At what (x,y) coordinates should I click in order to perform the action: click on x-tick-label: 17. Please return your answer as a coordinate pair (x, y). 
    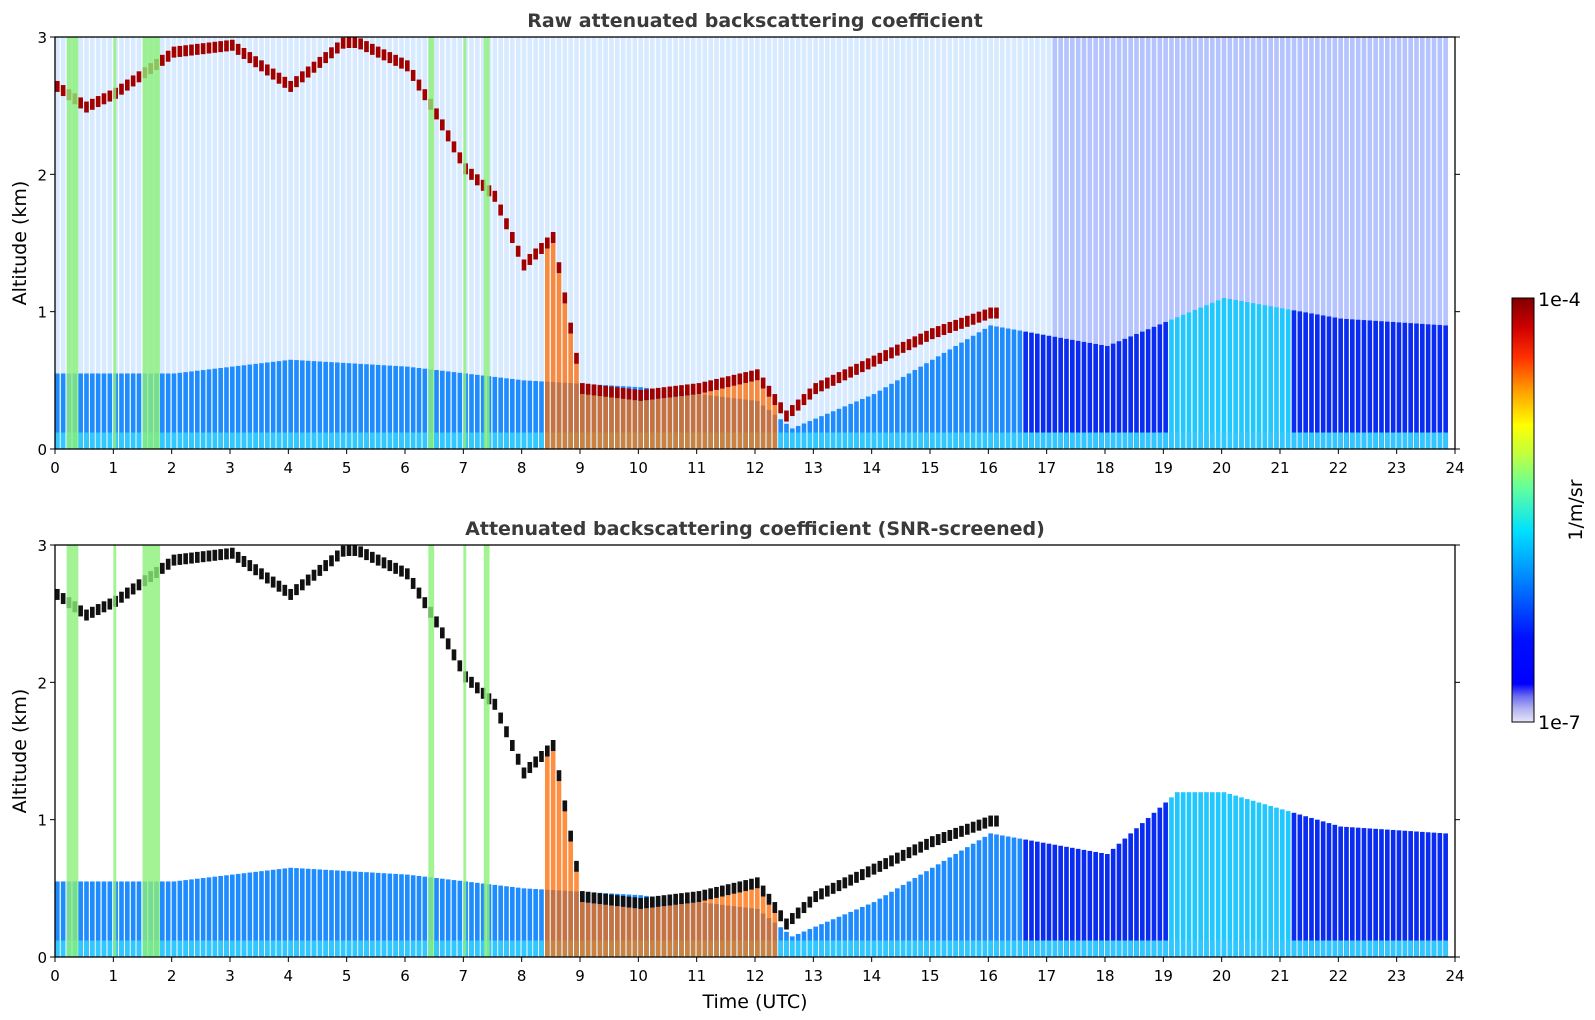
    Looking at the image, I should click on (1046, 468).